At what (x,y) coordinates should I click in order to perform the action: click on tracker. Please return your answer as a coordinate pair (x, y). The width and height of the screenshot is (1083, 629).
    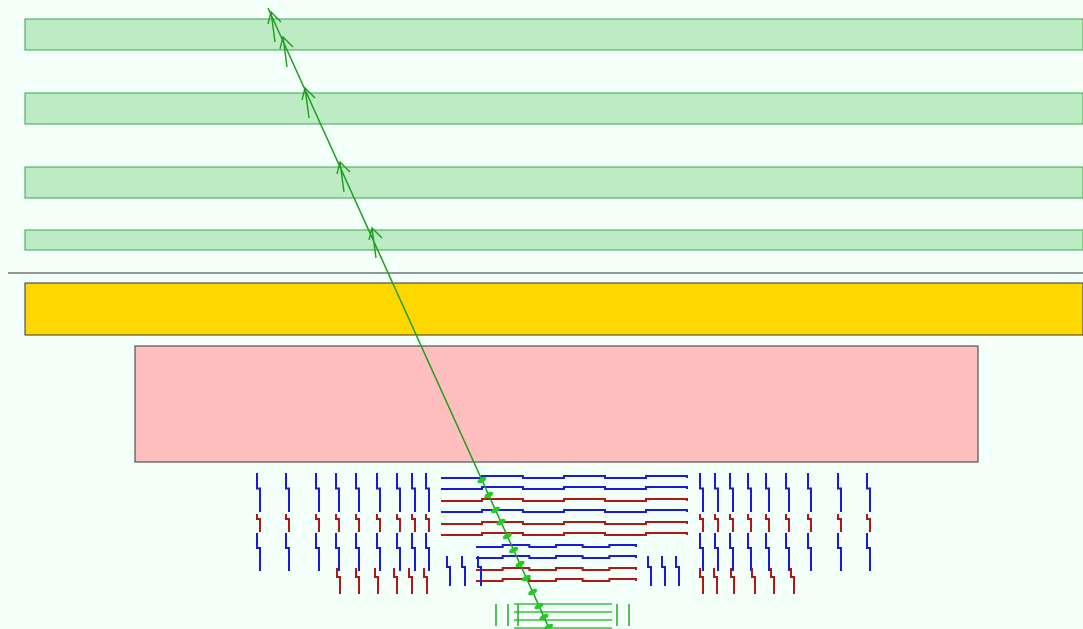
    Looking at the image, I should click on (563, 551).